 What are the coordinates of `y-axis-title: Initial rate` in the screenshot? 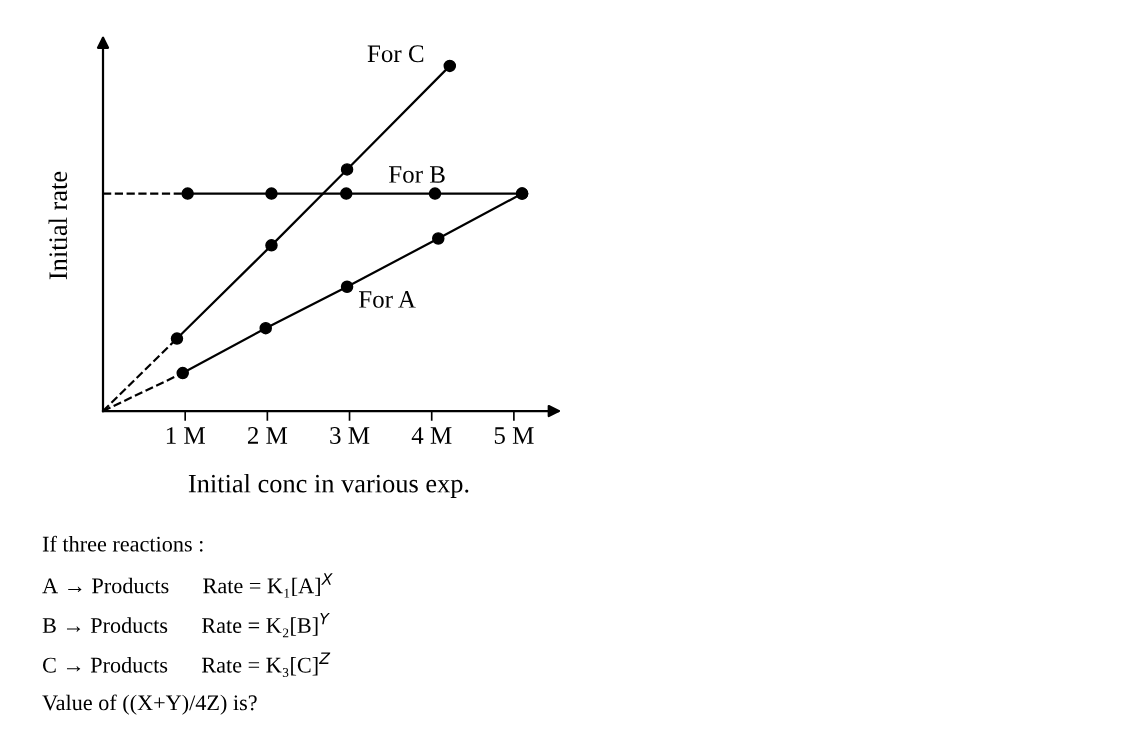 It's located at (58, 225).